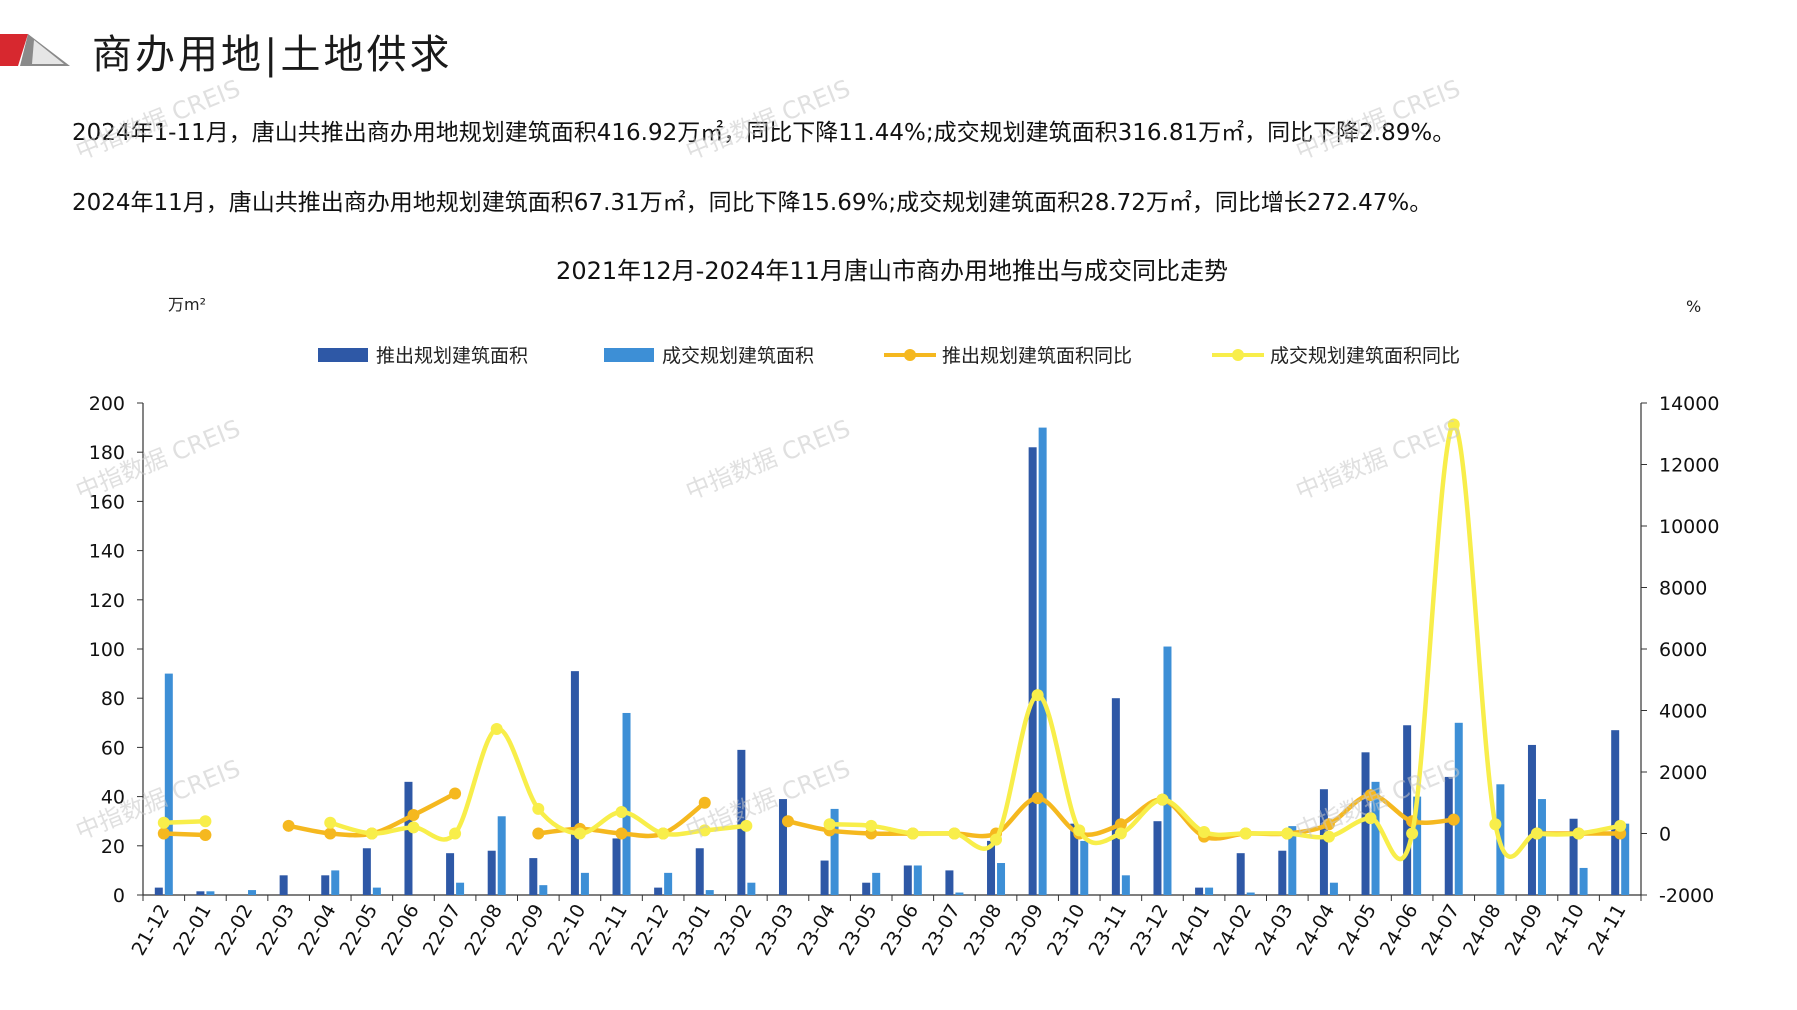  What do you see at coordinates (1191, 930) in the screenshot?
I see `x-tick-label: 24-01` at bounding box center [1191, 930].